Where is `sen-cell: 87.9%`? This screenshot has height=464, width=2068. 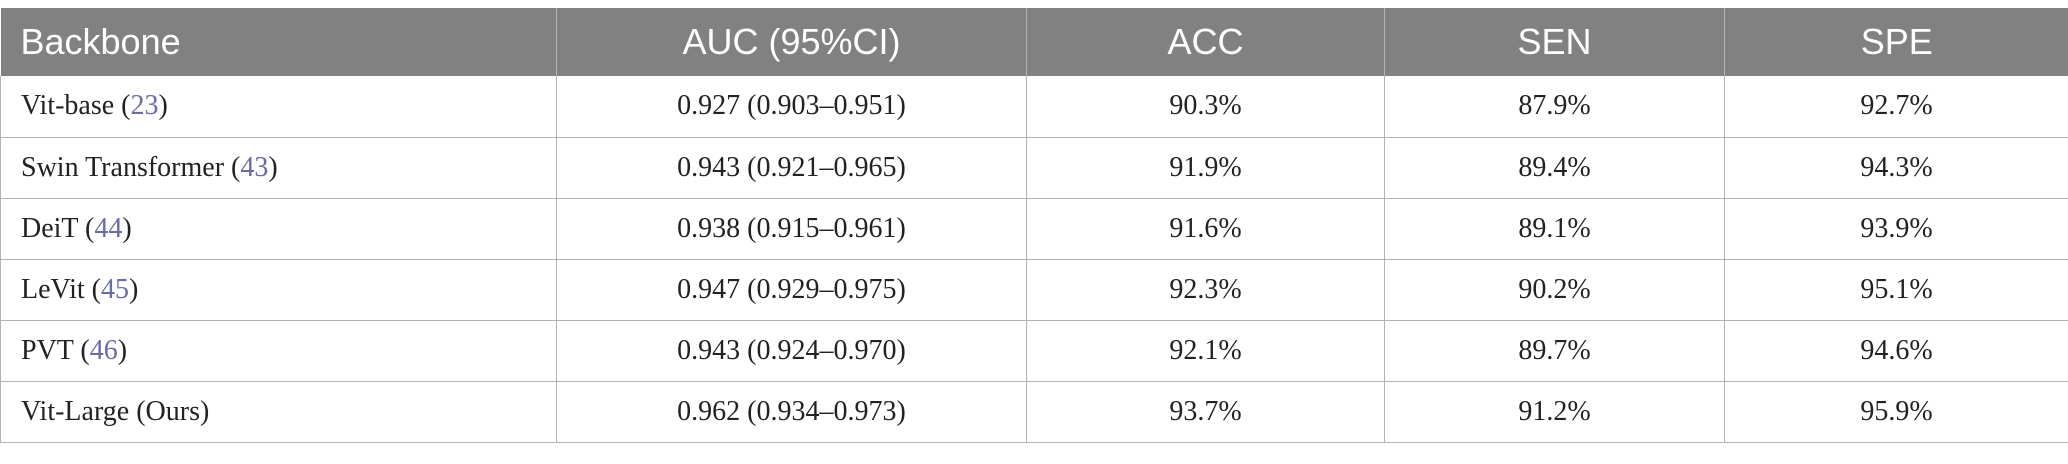
sen-cell: 87.9% is located at coordinates (1554, 107).